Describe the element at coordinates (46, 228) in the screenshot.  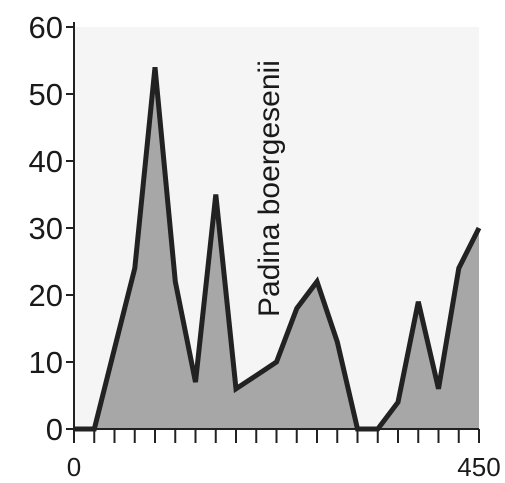
I see `y-tick-label: 30` at that location.